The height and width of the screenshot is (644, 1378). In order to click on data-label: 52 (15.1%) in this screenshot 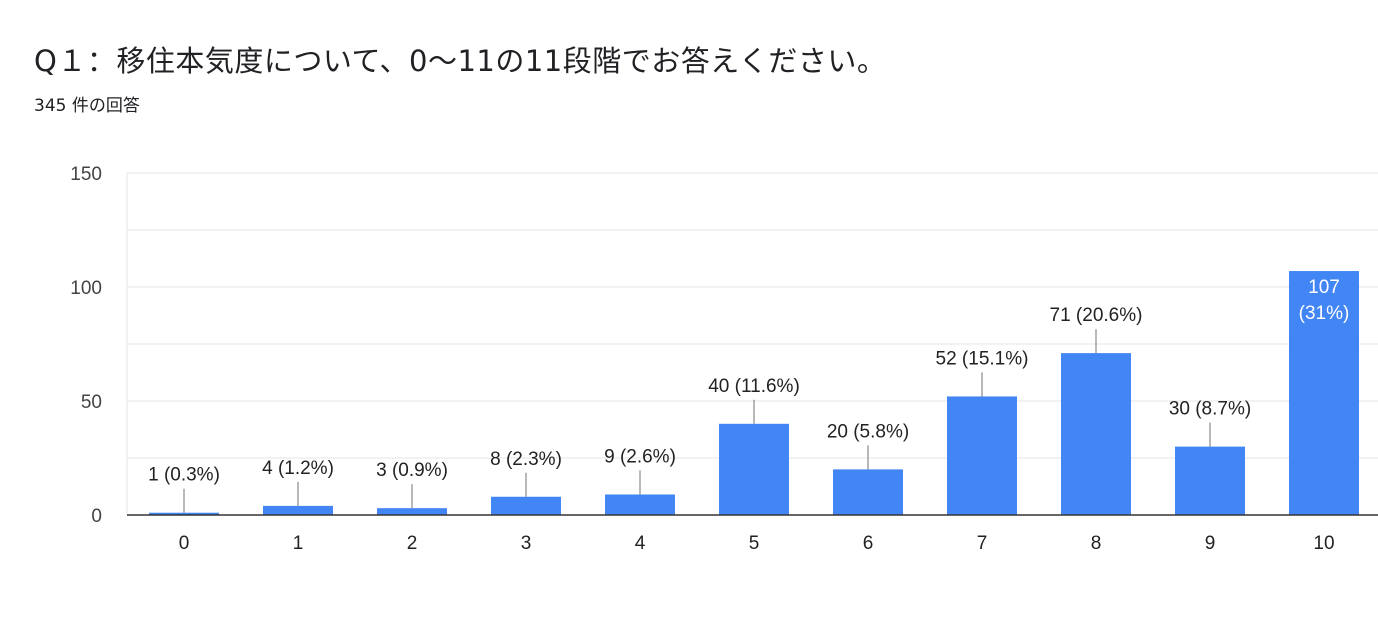, I will do `click(982, 358)`.